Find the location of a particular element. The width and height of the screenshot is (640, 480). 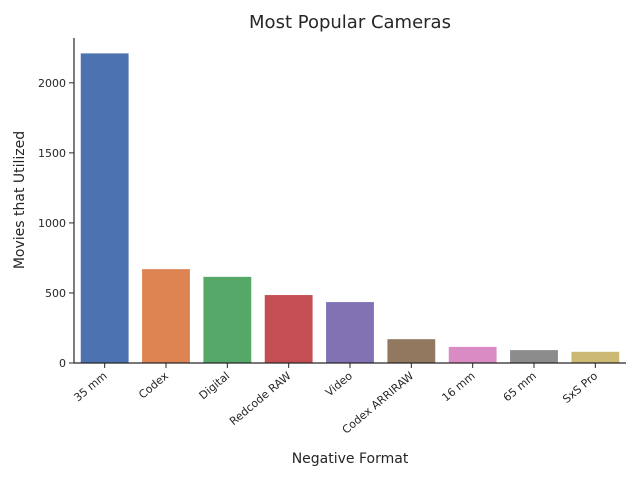

y-axis-title: Movies that Utilized is located at coordinates (20, 200).